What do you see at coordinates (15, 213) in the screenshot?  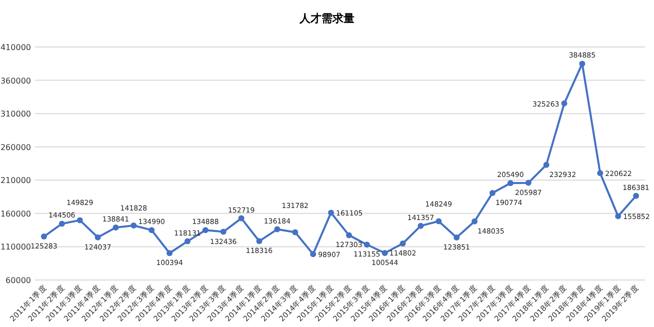 I see `y-tick-label: 160000` at bounding box center [15, 213].